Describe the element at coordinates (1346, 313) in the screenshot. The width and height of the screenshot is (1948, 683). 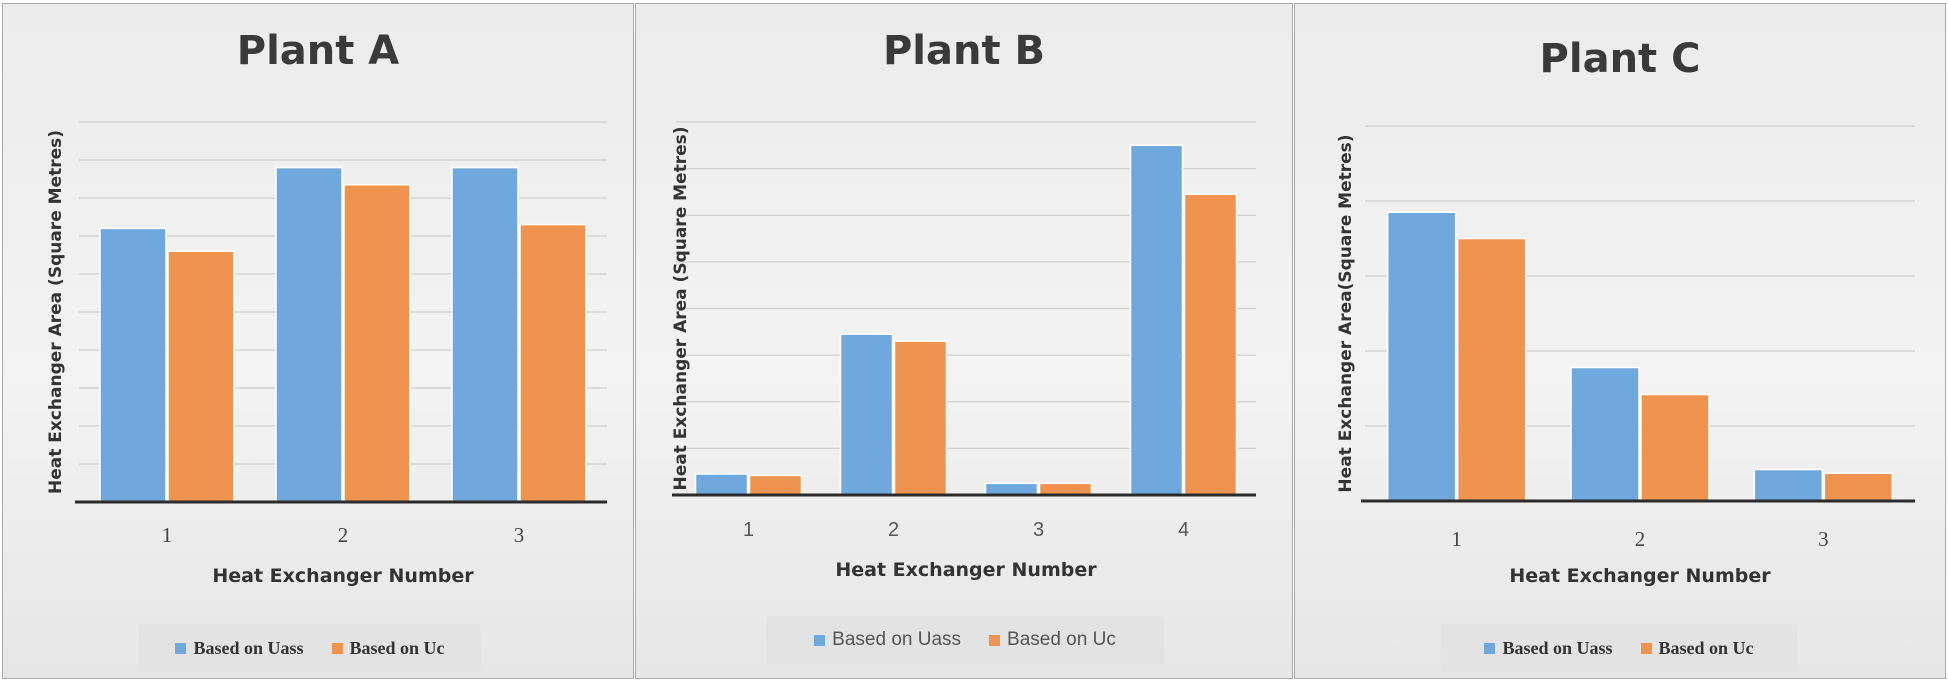
I see `y-axis-title: Heat Exchanger Area(Square Metres)` at that location.